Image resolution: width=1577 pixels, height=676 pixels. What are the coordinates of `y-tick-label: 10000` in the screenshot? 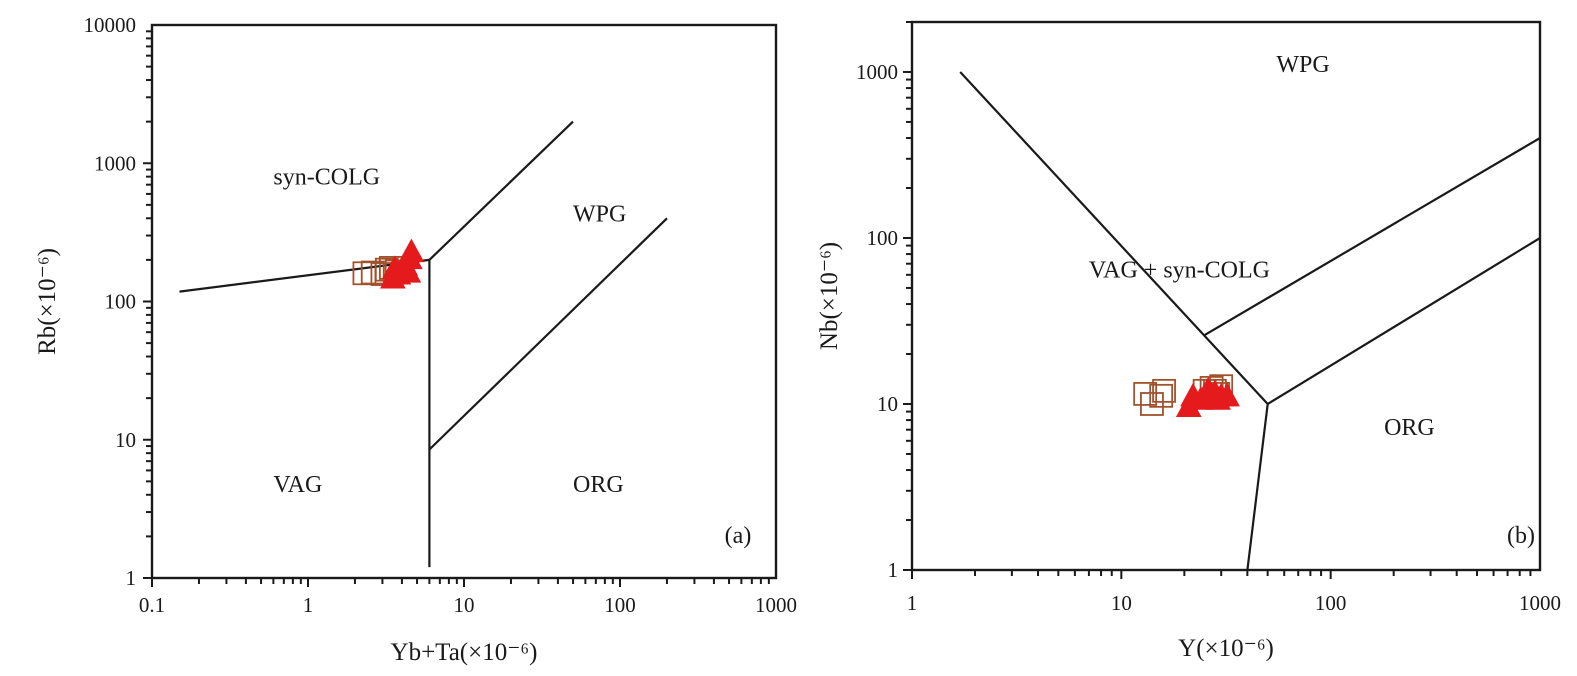 It's located at (110, 25).